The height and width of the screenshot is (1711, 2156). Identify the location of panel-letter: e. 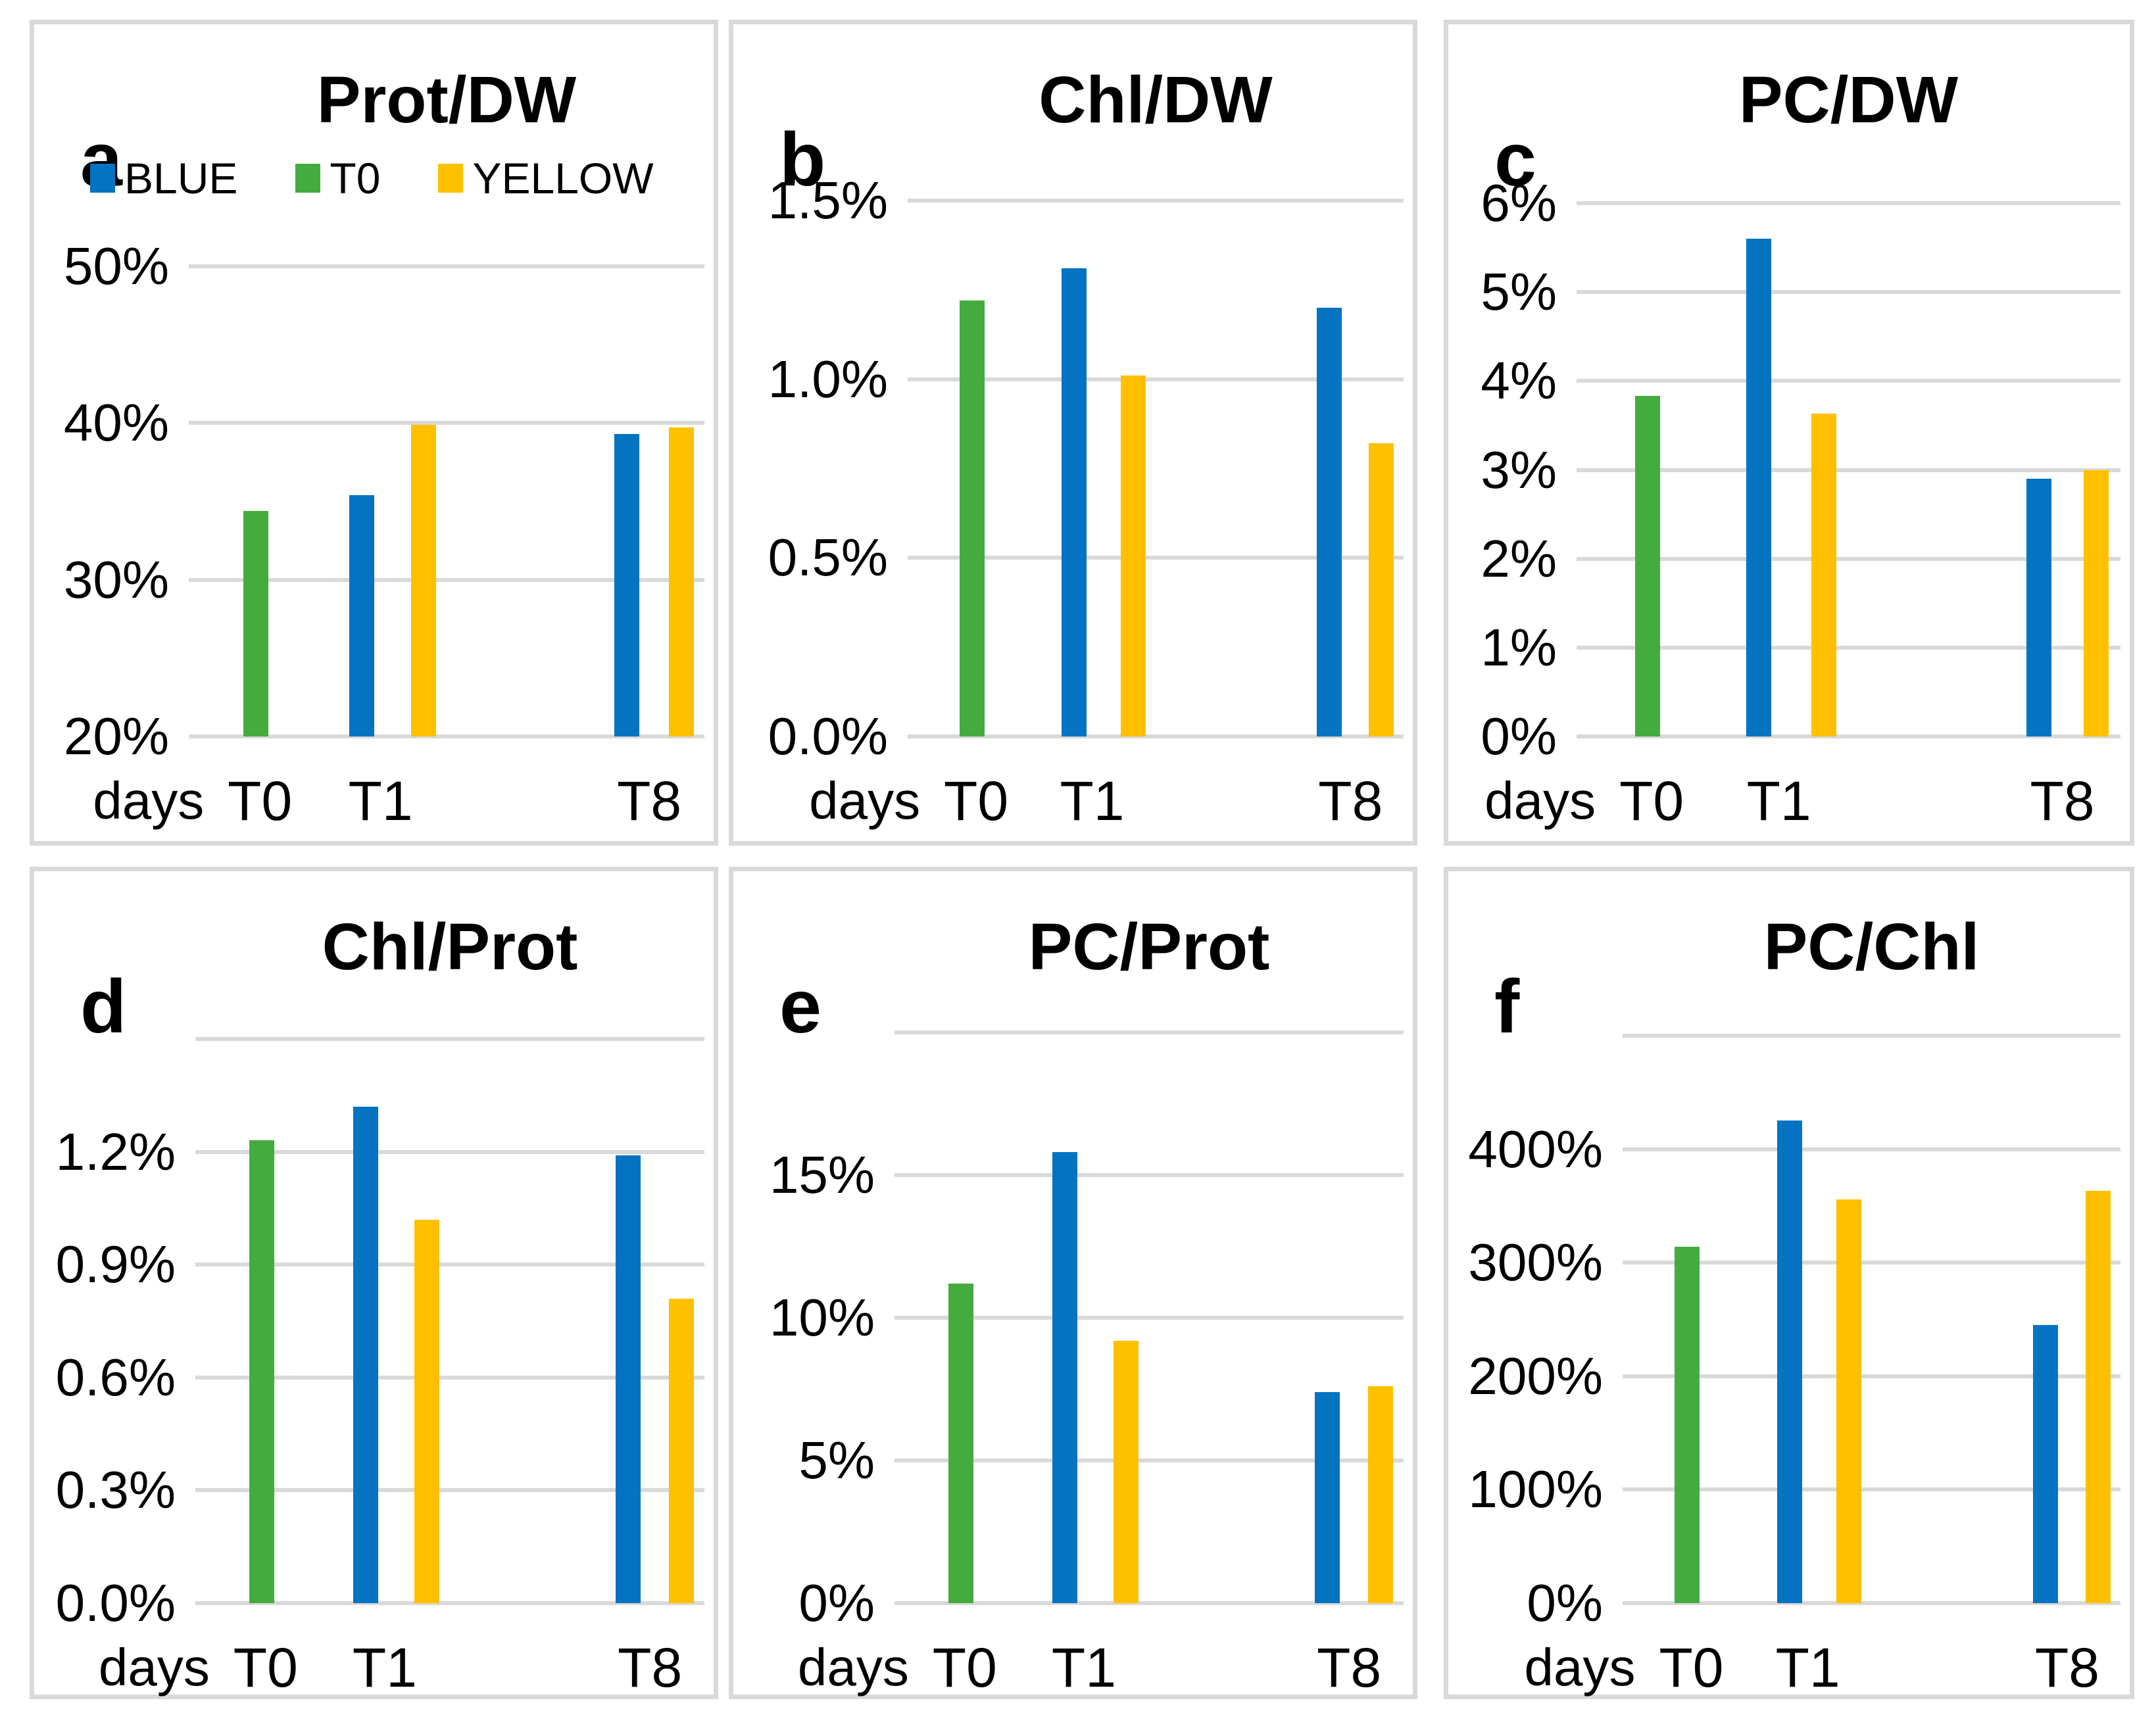
(800, 1007).